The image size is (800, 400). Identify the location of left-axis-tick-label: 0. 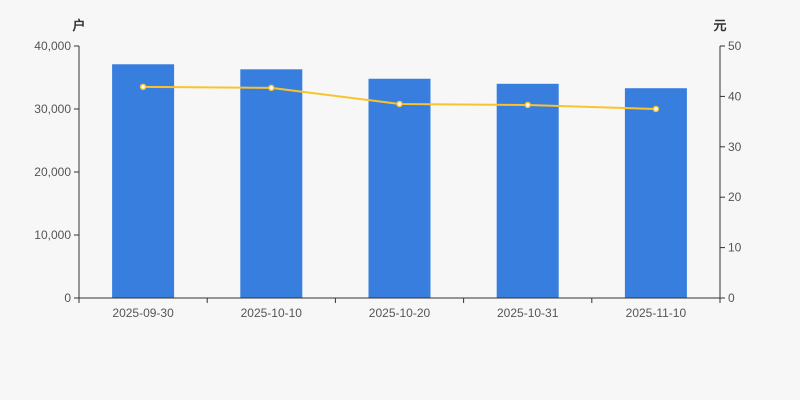
(67, 298).